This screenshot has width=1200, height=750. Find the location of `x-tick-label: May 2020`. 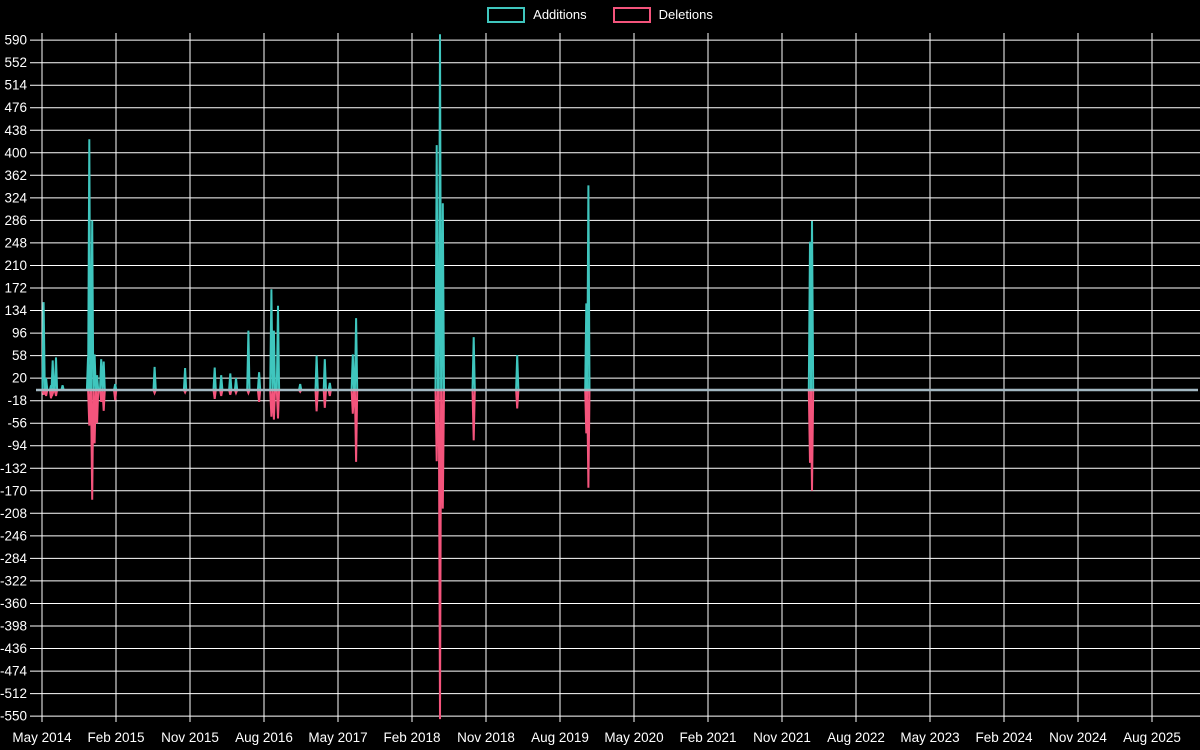

x-tick-label: May 2020 is located at coordinates (633, 737).